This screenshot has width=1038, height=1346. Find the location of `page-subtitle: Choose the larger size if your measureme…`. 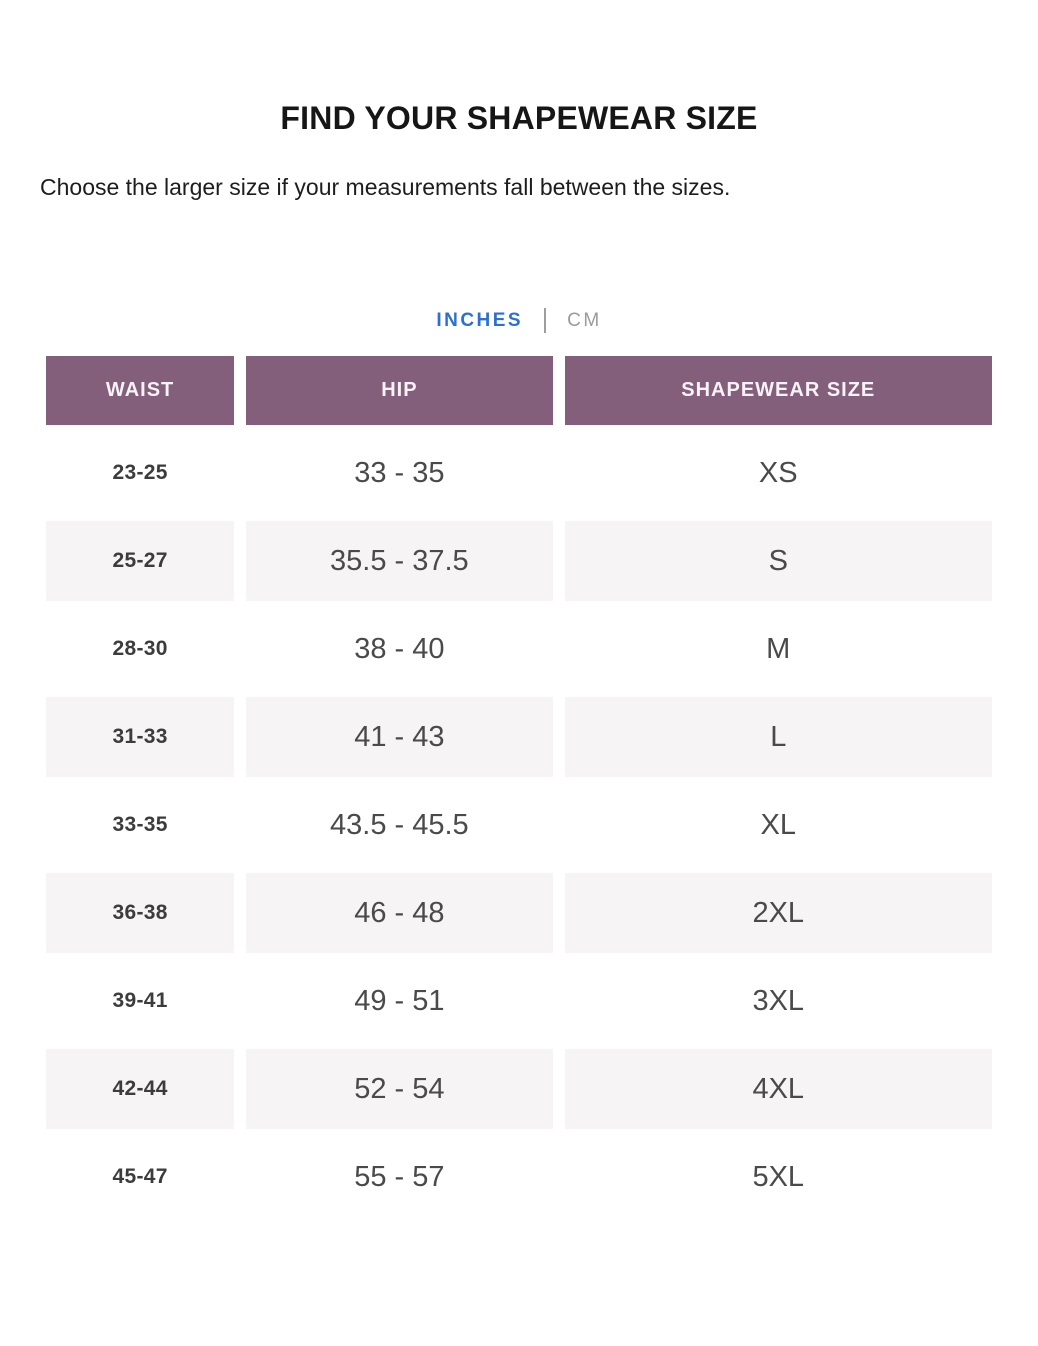

page-subtitle: Choose the larger size if your measureme… is located at coordinates (385, 187).